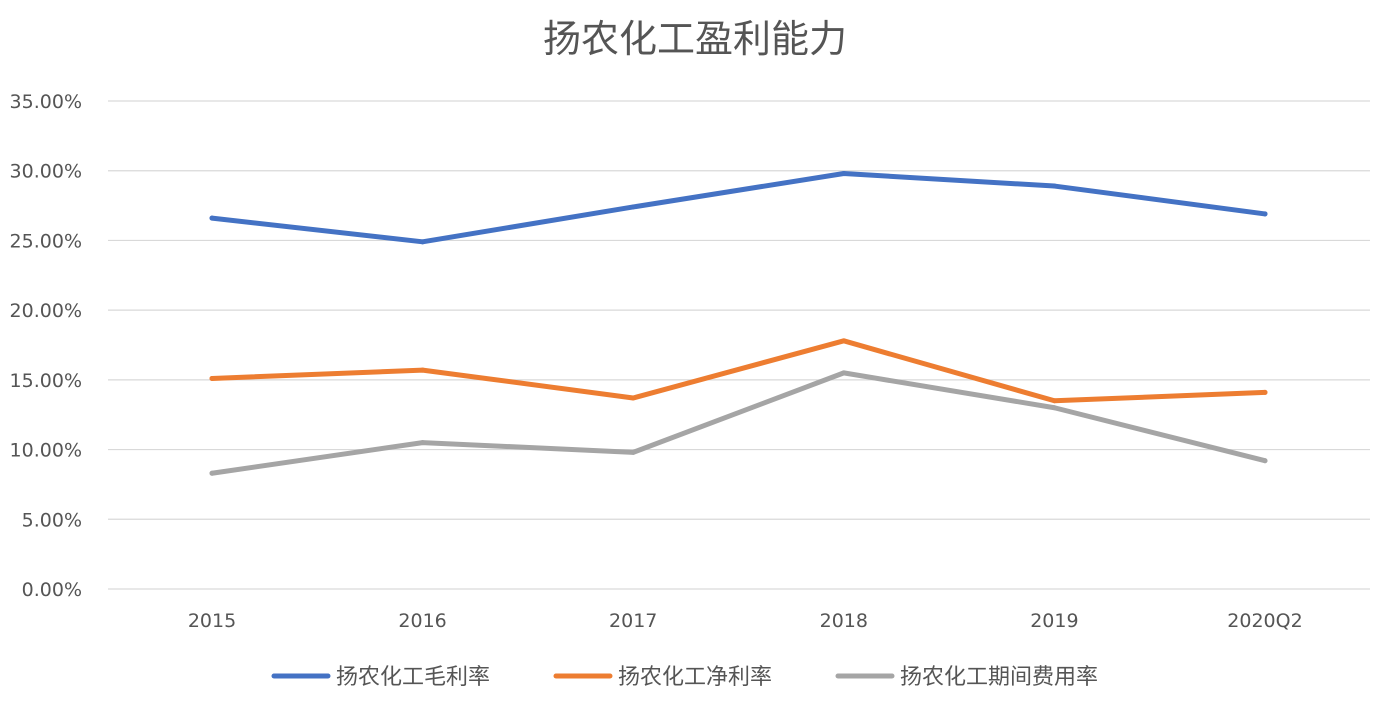 This screenshot has width=1390, height=702. Describe the element at coordinates (745, 621) in the screenshot. I see `x-axis-ticks: 2015 2016 2017 2018 2019 2020Q2` at that location.